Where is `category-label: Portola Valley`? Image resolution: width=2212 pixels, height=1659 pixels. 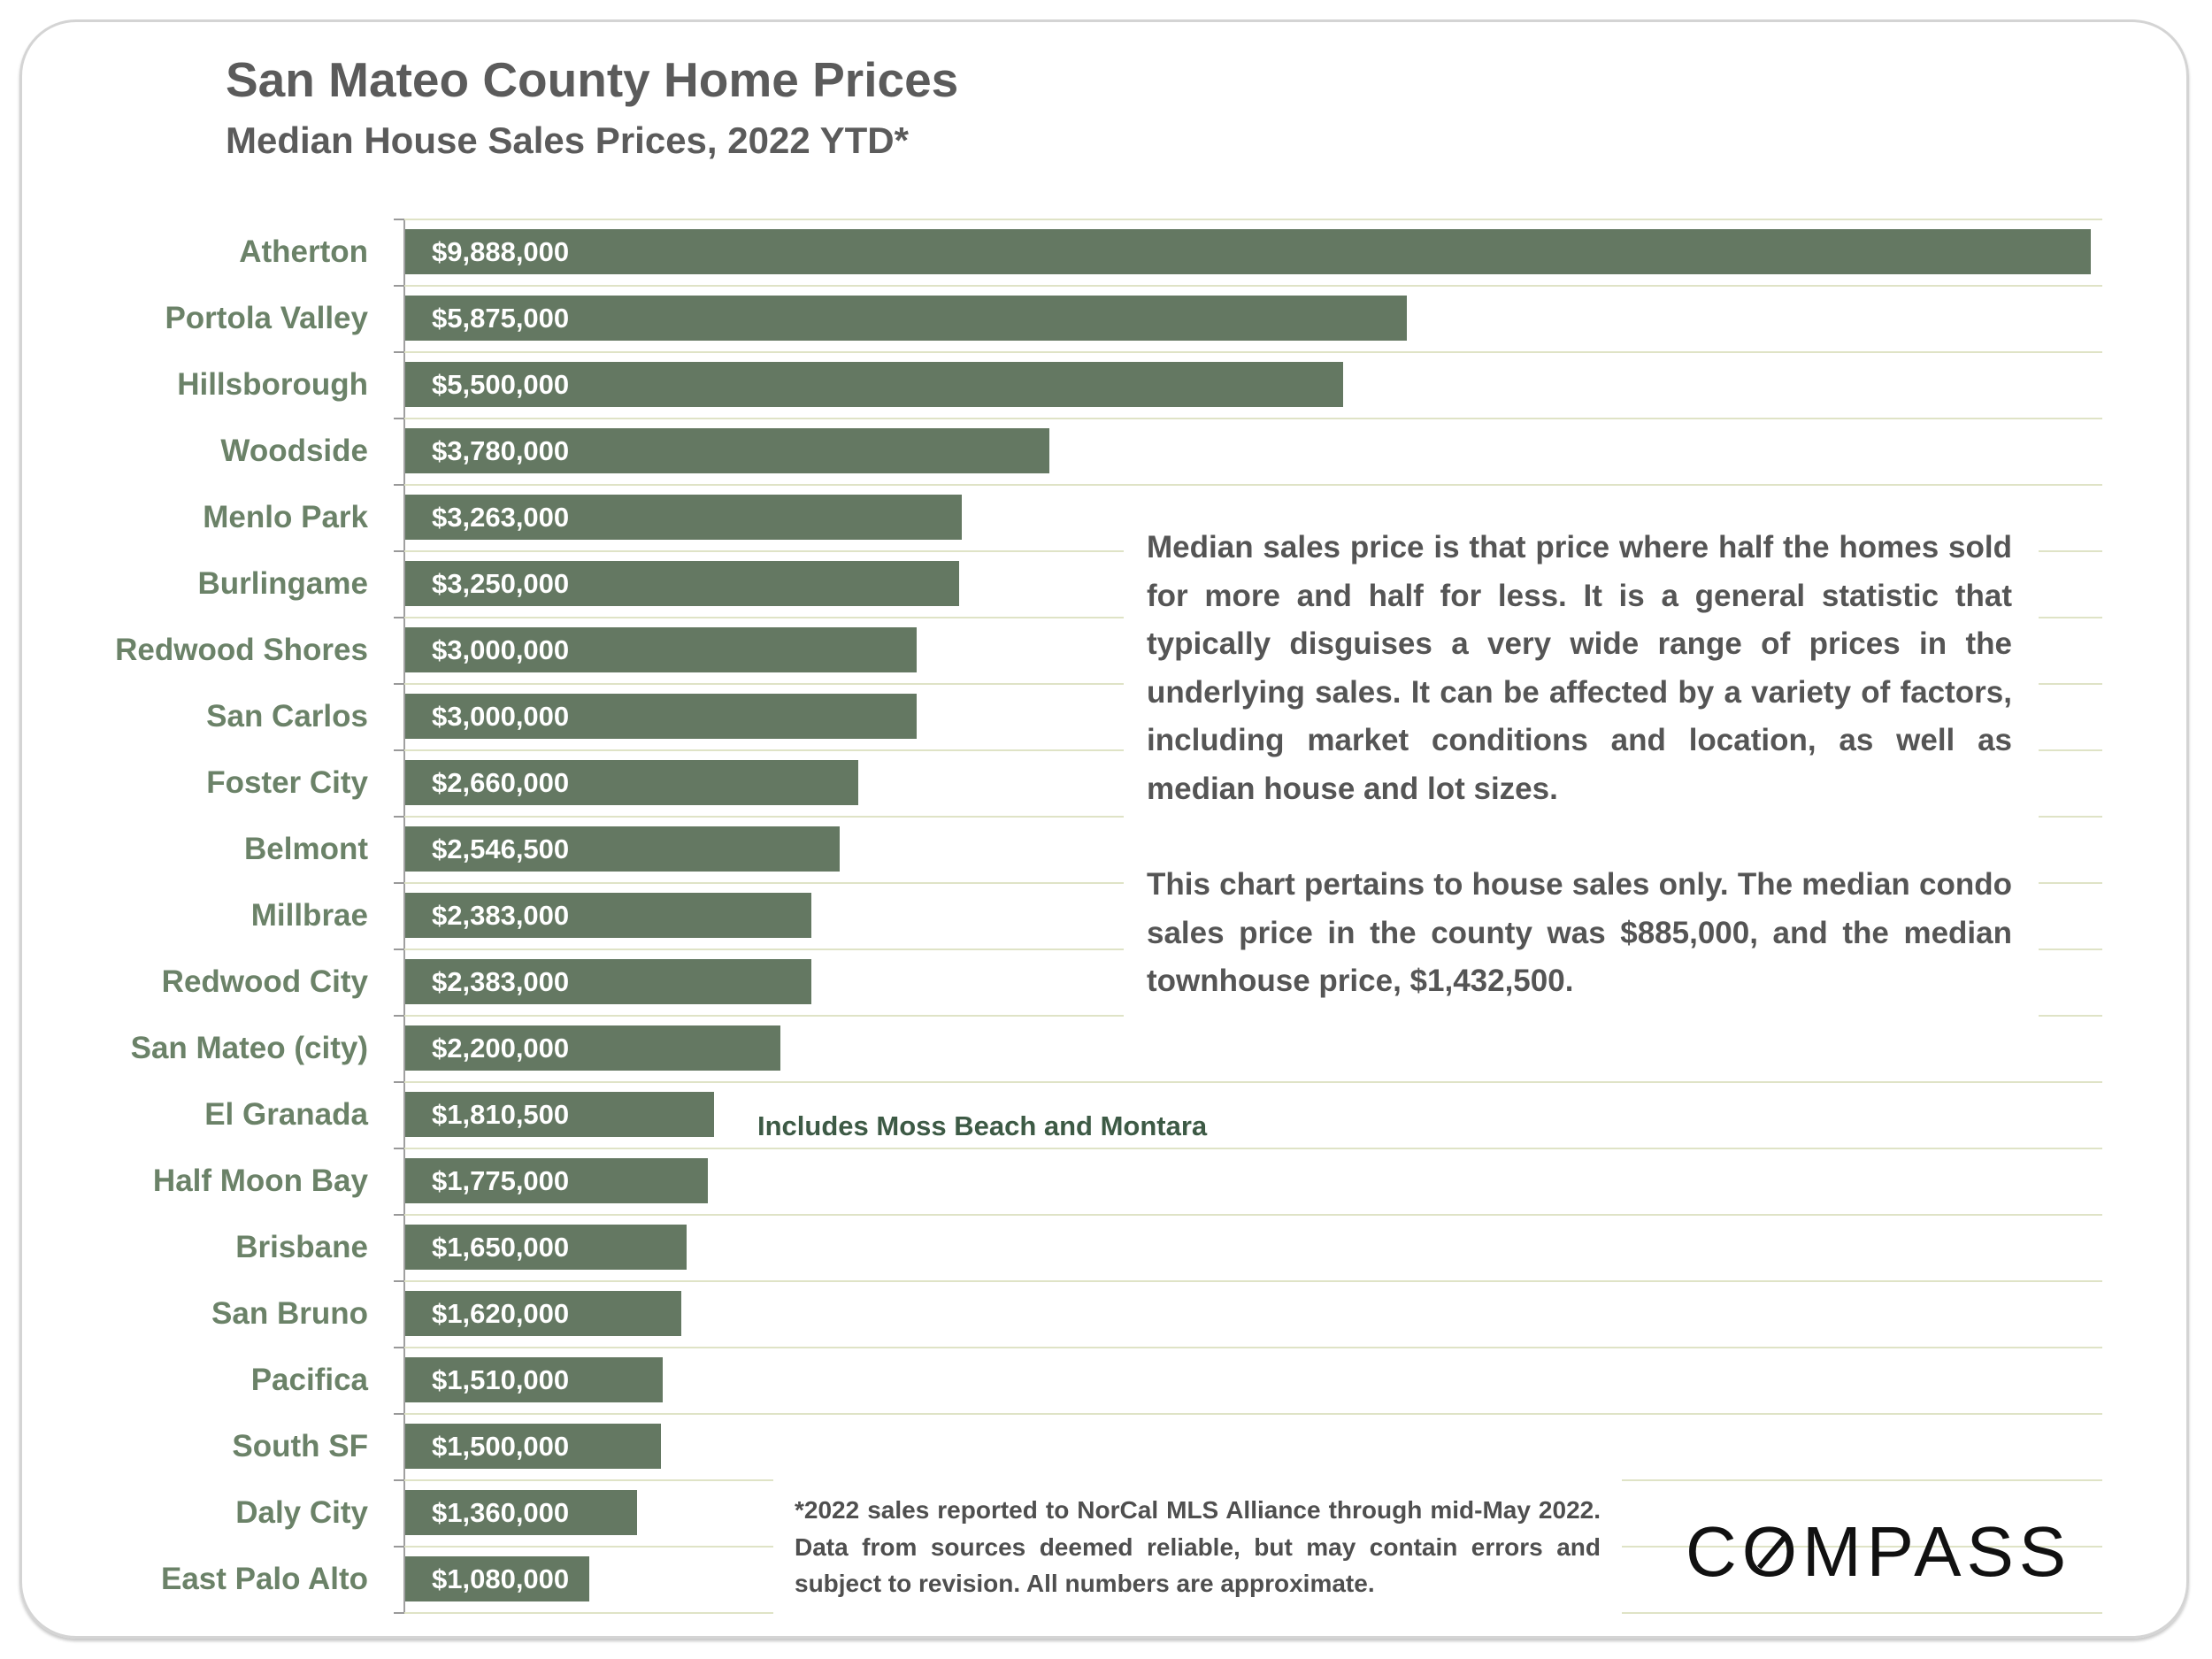
category-label: Portola Valley is located at coordinates (267, 318).